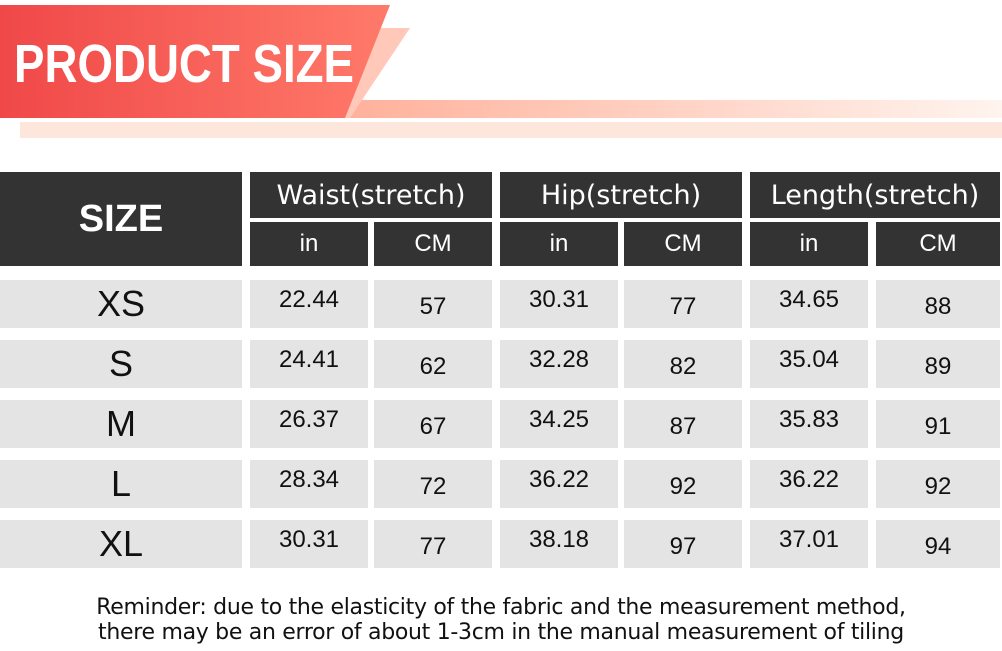 The image size is (1002, 651). I want to click on value-cell: 97, so click(683, 544).